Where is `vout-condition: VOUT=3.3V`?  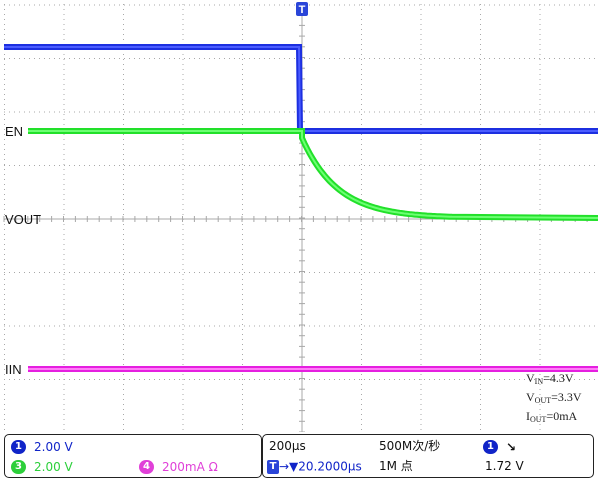
vout-condition: VOUT=3.3V is located at coordinates (554, 397).